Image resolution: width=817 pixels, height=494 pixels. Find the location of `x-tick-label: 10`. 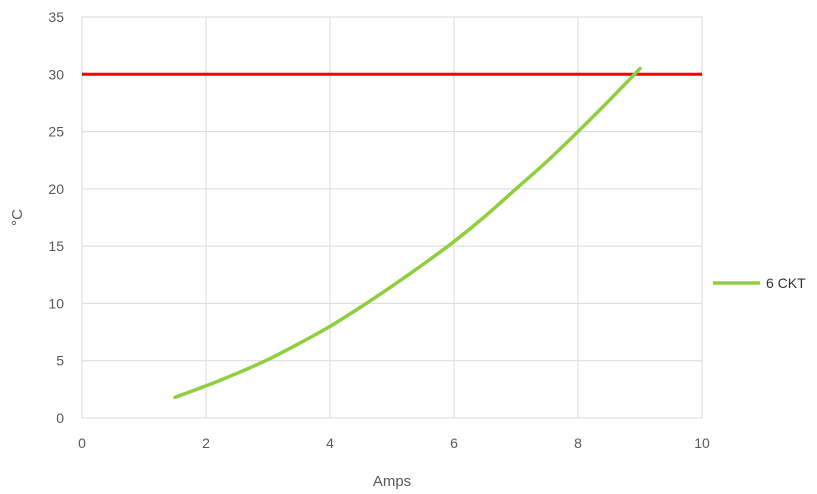

x-tick-label: 10 is located at coordinates (702, 443).